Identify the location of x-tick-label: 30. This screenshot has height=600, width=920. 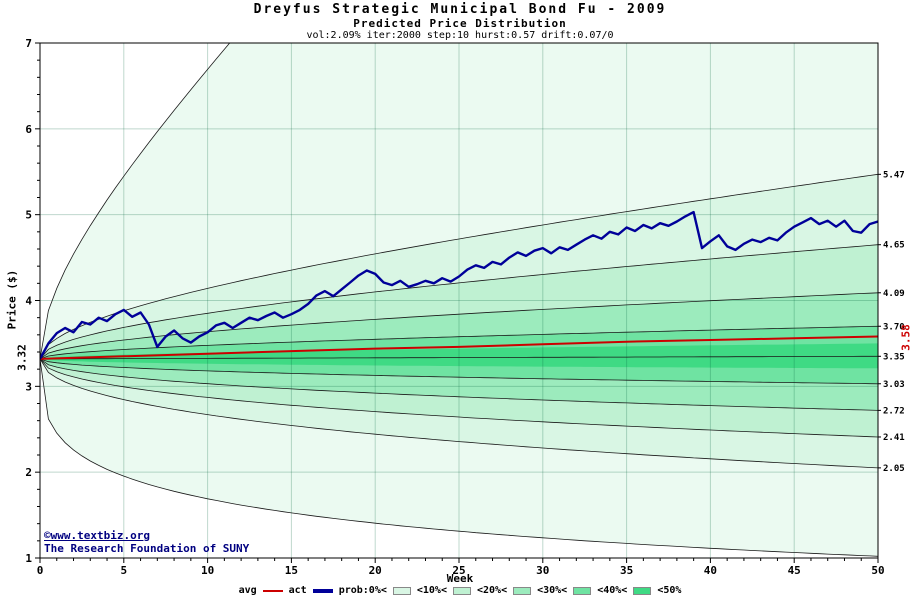
(542, 570).